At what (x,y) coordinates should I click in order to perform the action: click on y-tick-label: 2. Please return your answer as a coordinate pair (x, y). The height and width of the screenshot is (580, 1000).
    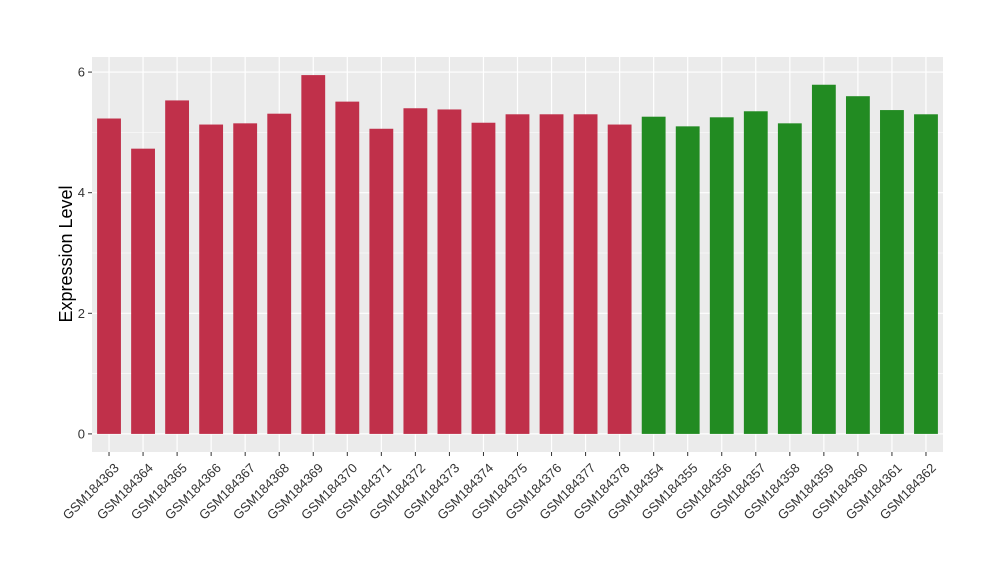
    Looking at the image, I should click on (81, 313).